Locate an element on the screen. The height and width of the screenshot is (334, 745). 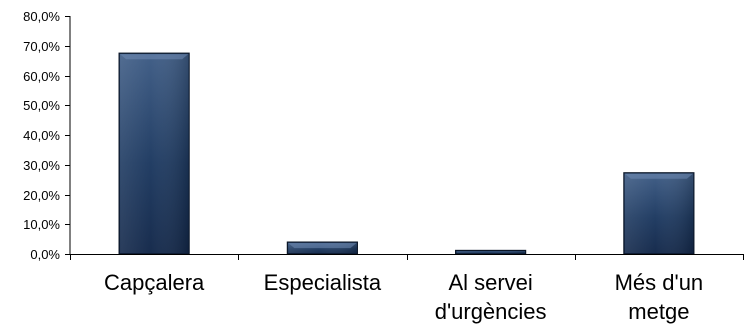
x-tick-label-line: d'urgències is located at coordinates (491, 311).